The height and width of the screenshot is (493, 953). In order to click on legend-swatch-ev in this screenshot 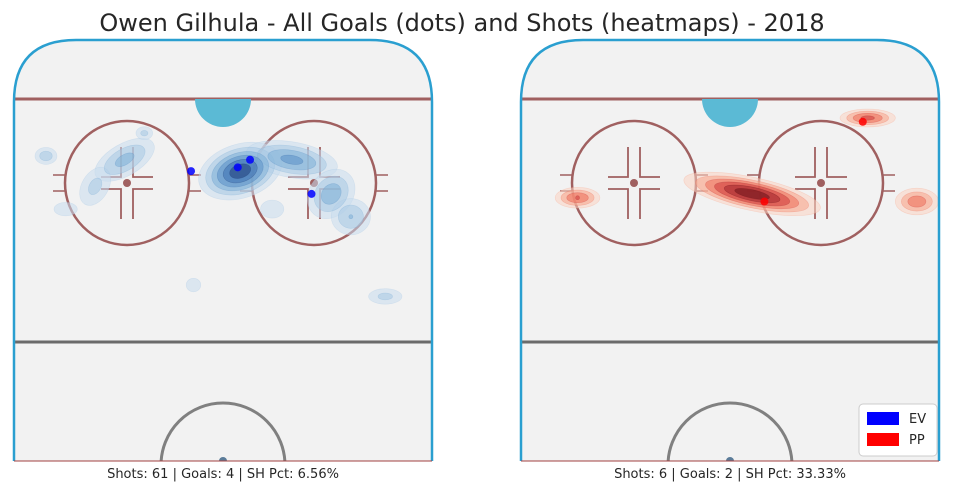, I will do `click(883, 418)`.